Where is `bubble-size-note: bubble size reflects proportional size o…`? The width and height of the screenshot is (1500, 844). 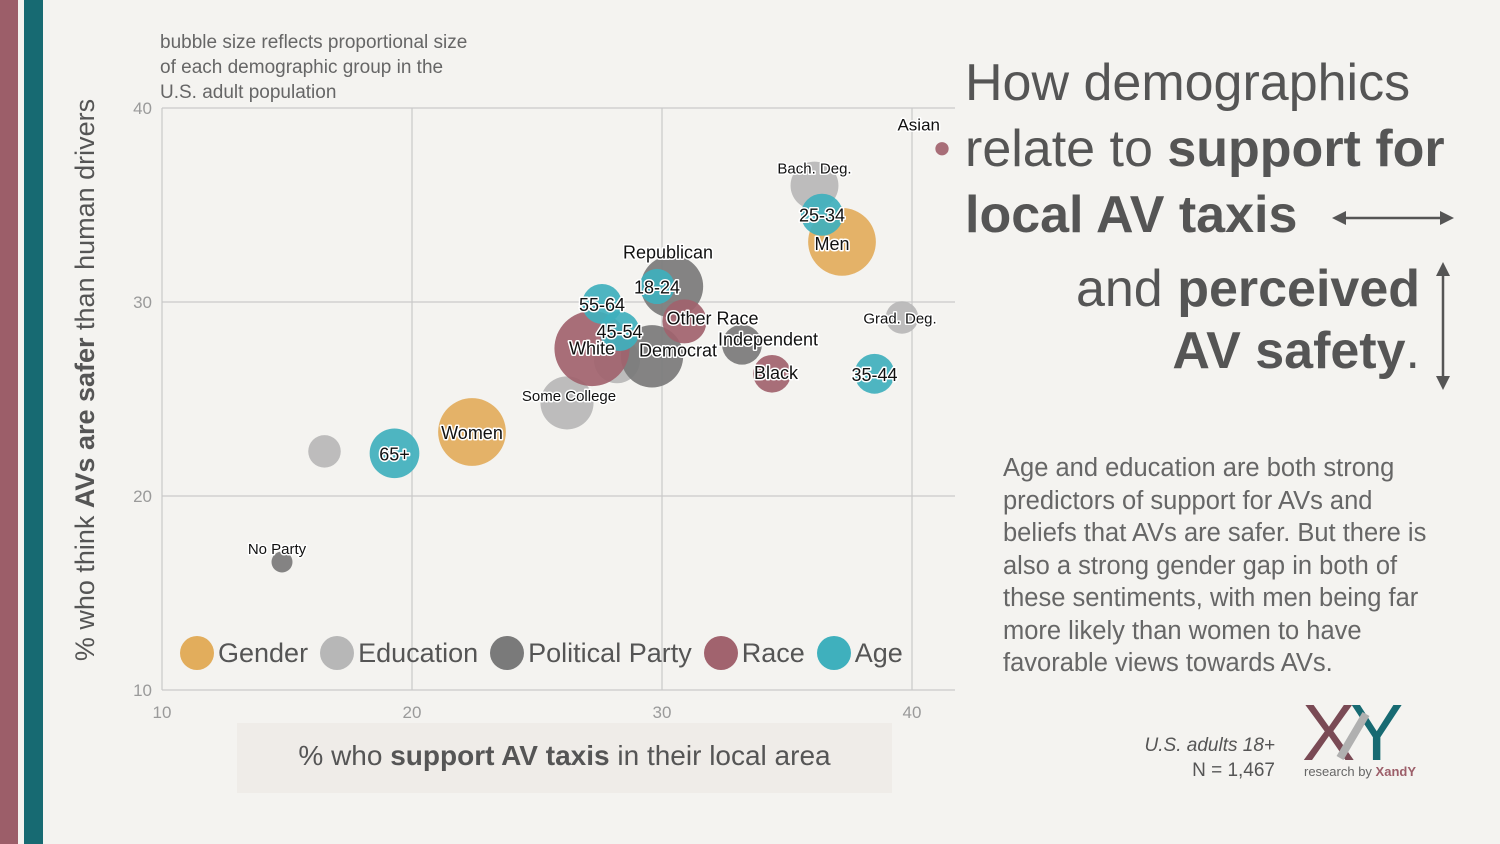
bubble-size-note: bubble size reflects proportional size o… is located at coordinates (314, 67).